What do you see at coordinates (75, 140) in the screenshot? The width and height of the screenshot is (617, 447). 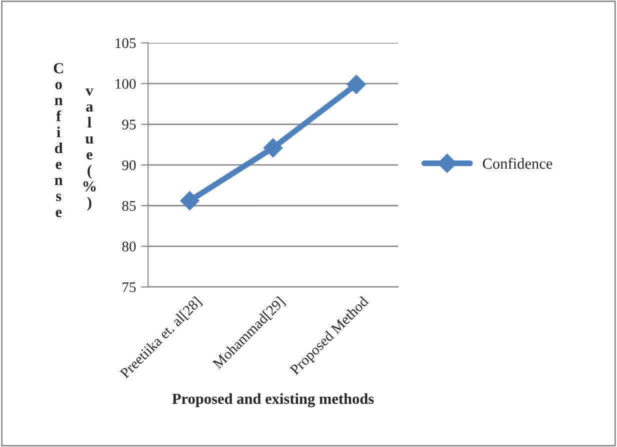 I see `text: Confidense value(%)` at bounding box center [75, 140].